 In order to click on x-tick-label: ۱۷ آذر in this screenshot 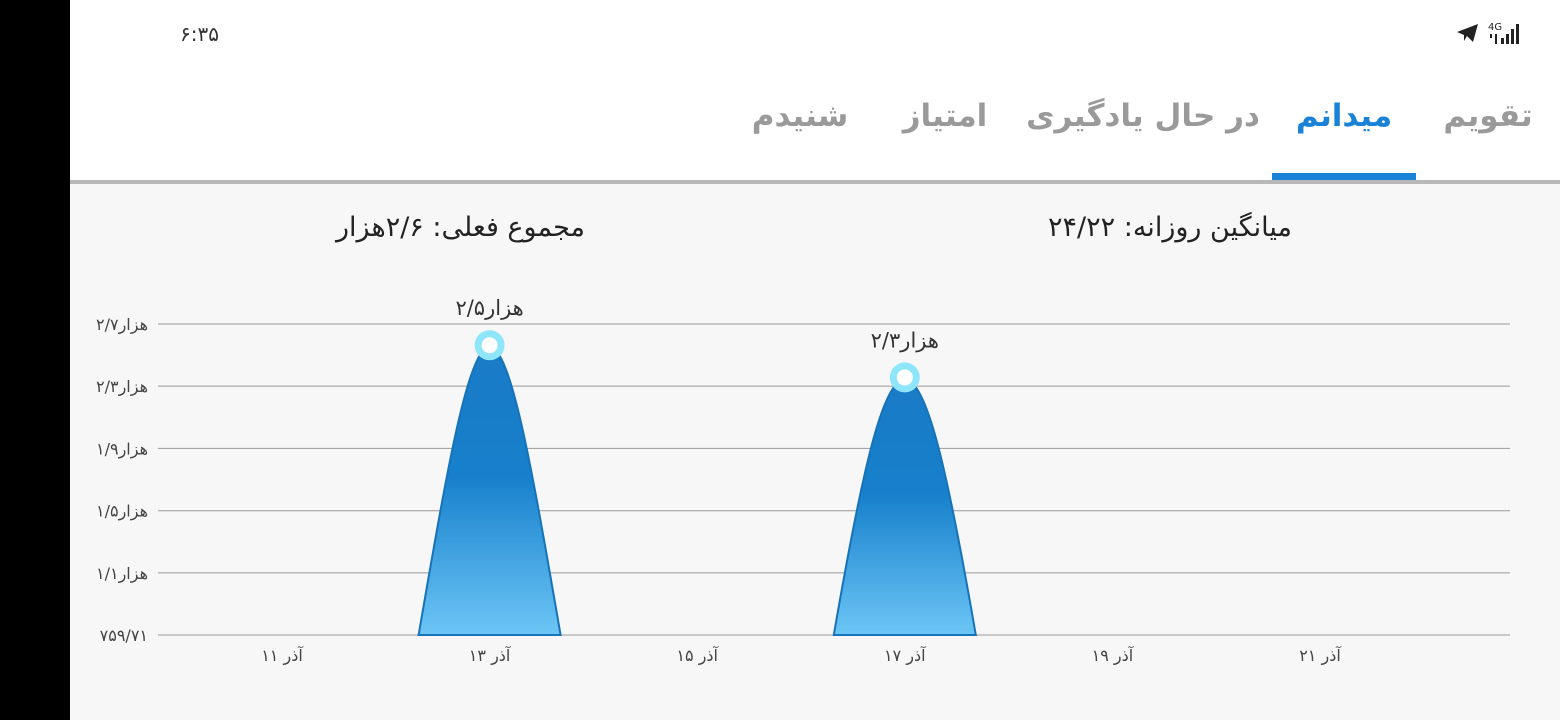, I will do `click(905, 656)`.